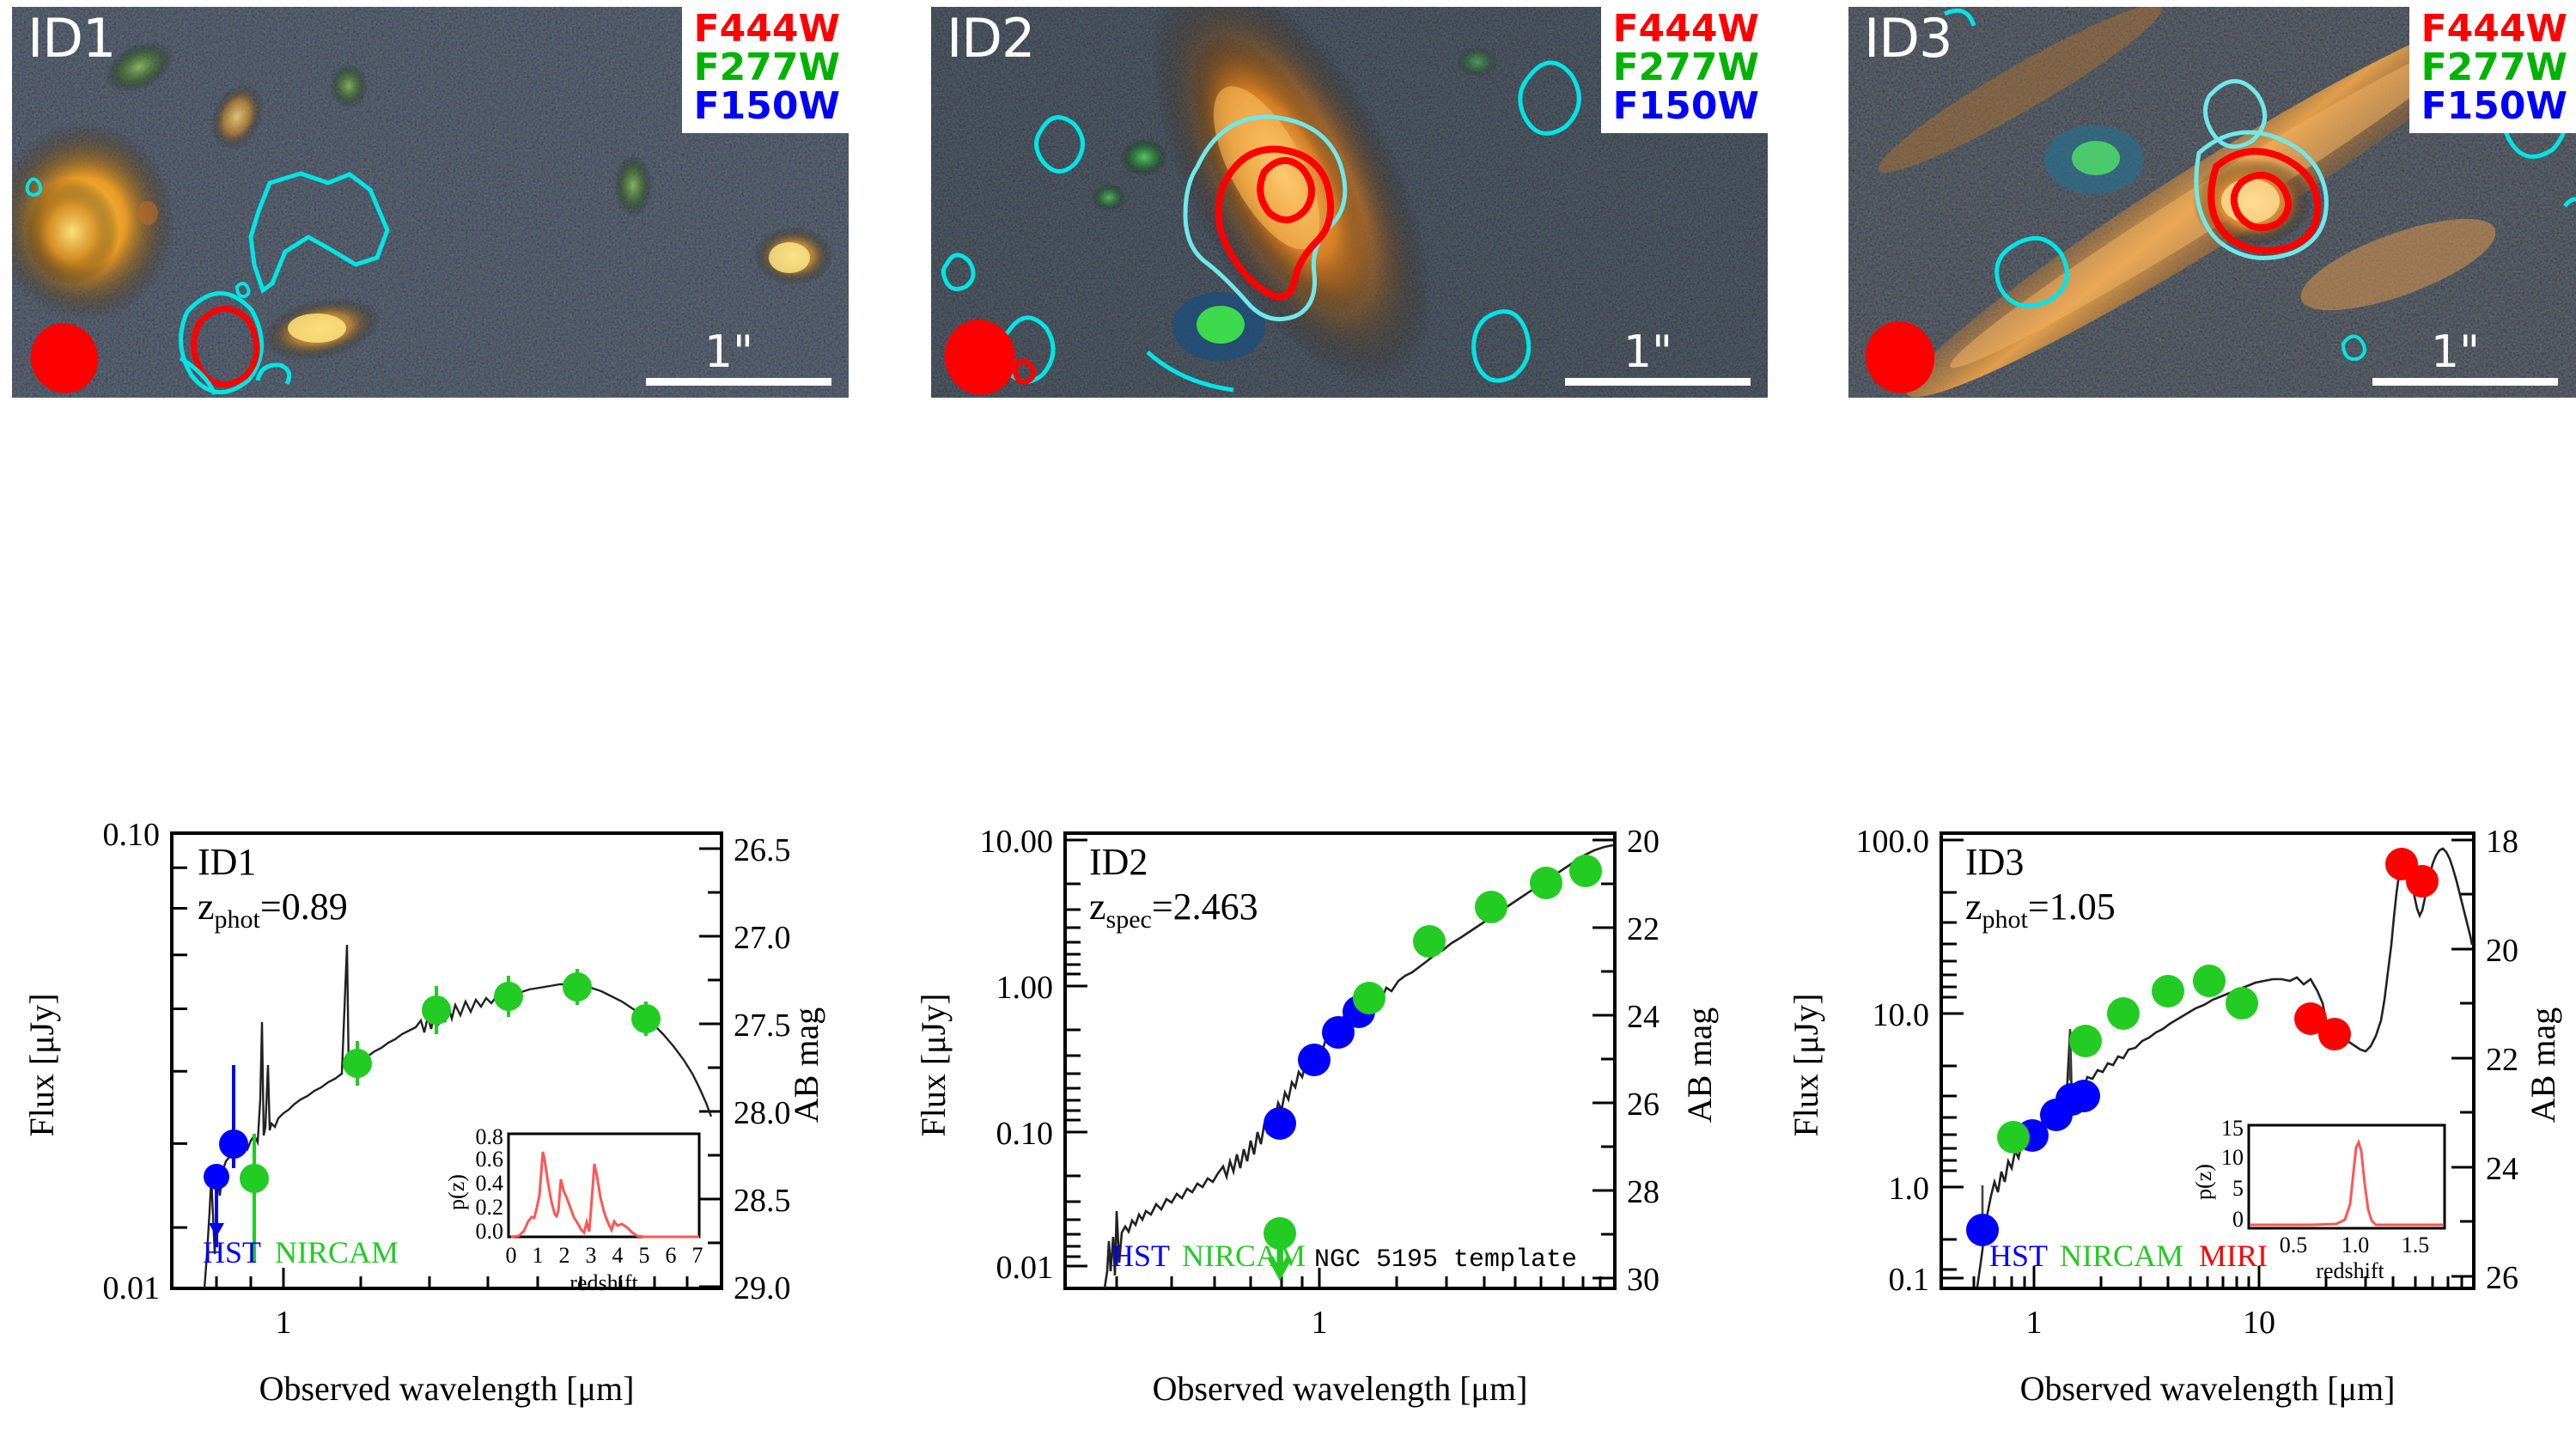  Describe the element at coordinates (1643, 1280) in the screenshot. I see `right-tick-label: 30` at that location.